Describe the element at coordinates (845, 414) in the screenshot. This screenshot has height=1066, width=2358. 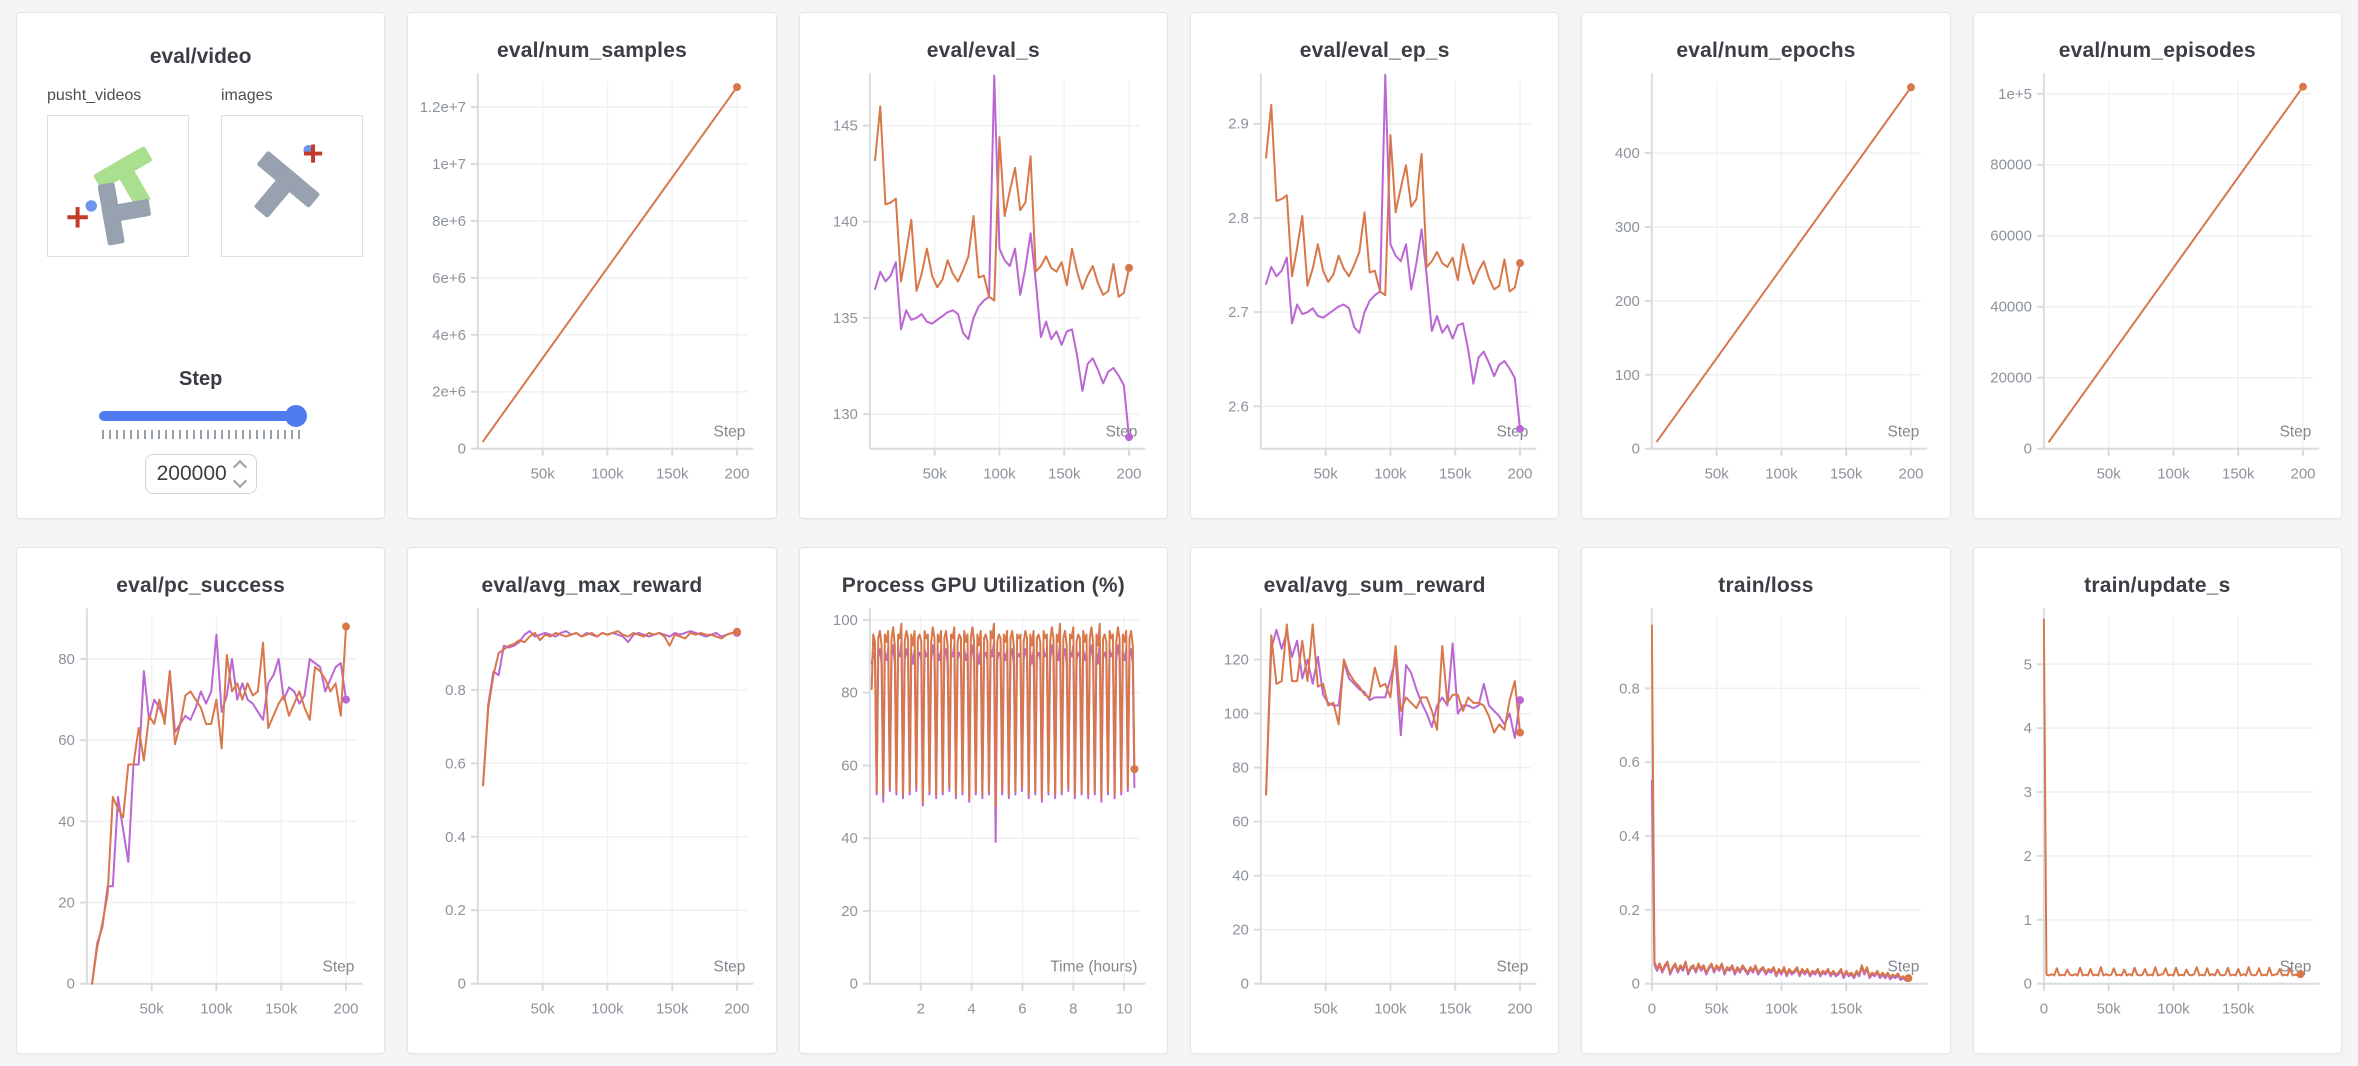
I see `y-tick-label: 130` at that location.